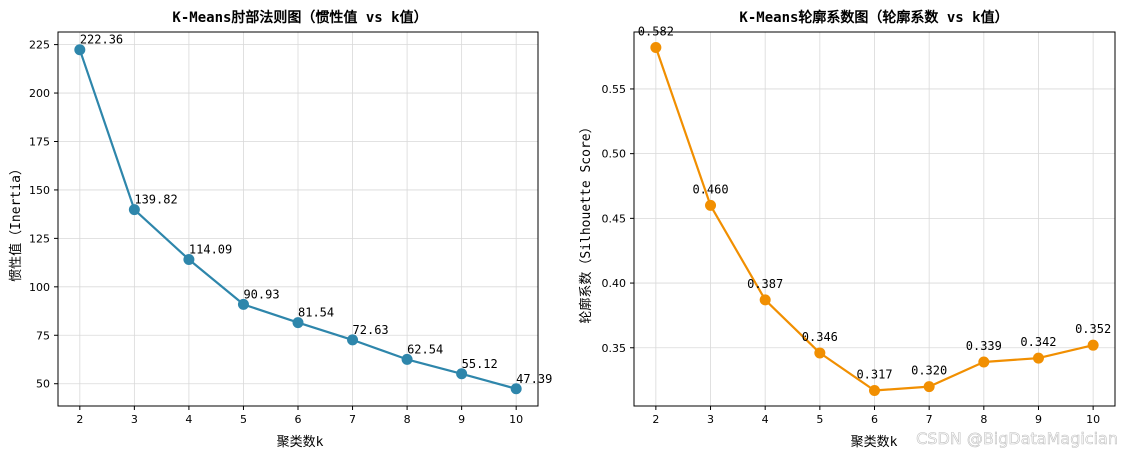 The height and width of the screenshot is (454, 1123). I want to click on silhouette-data-label: 0.317, so click(874, 374).